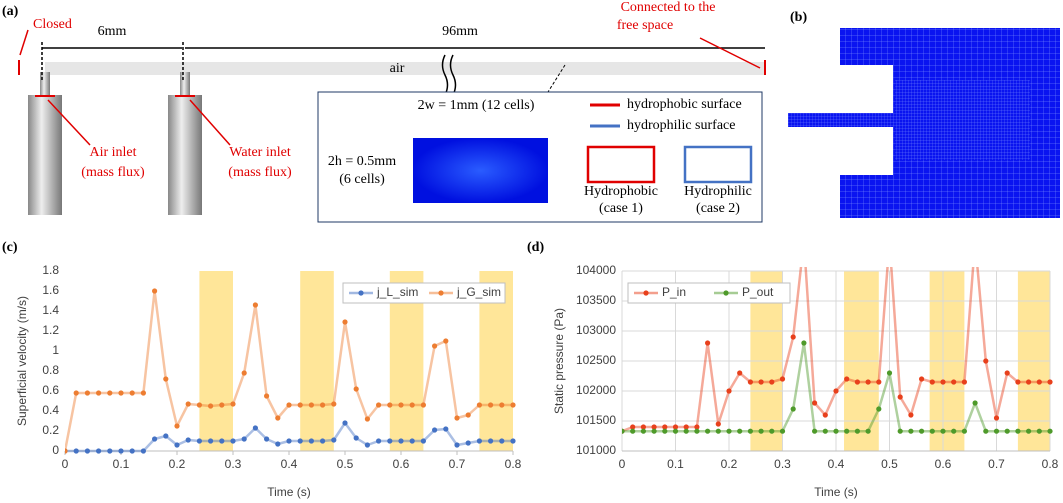  What do you see at coordinates (424, 293) in the screenshot?
I see `legend-box` at bounding box center [424, 293].